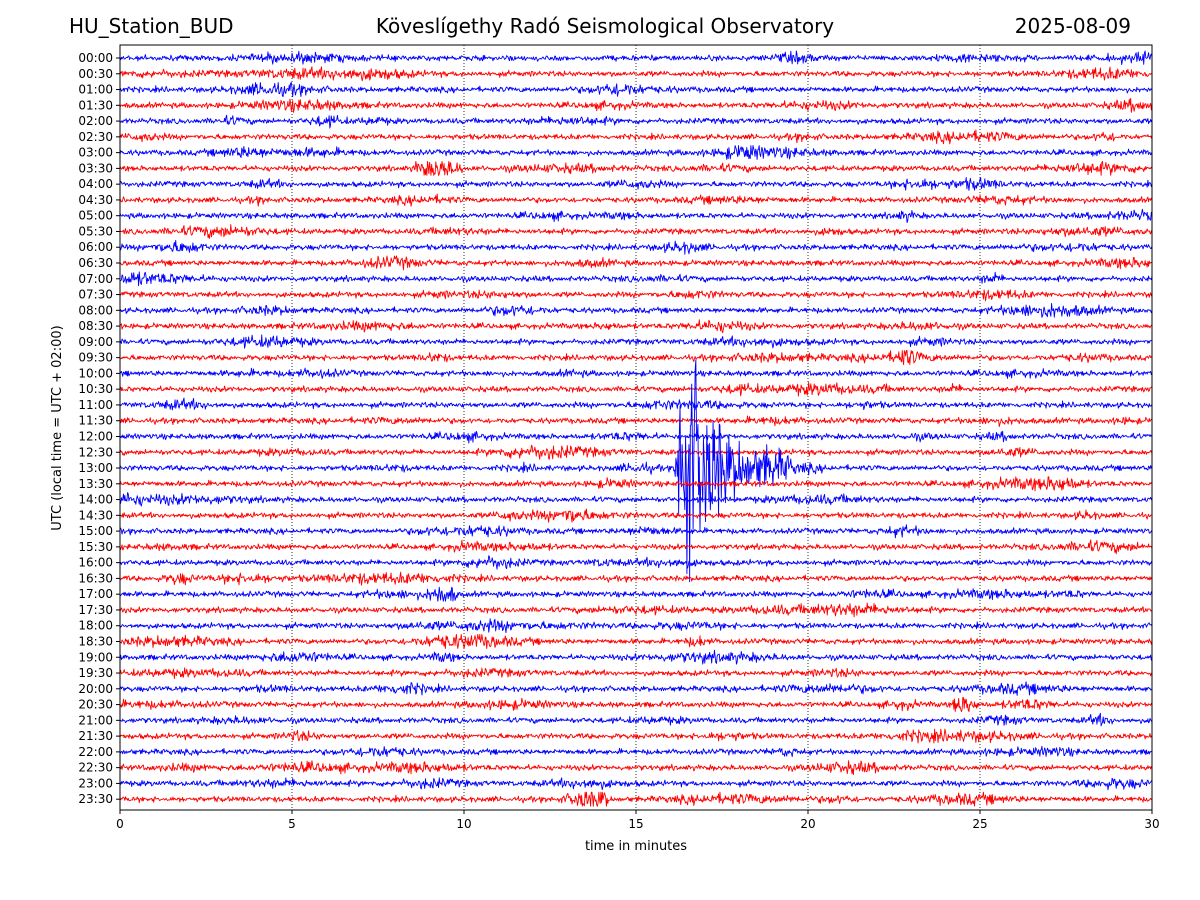  I want to click on y-tick-label: 22:30, so click(95, 768).